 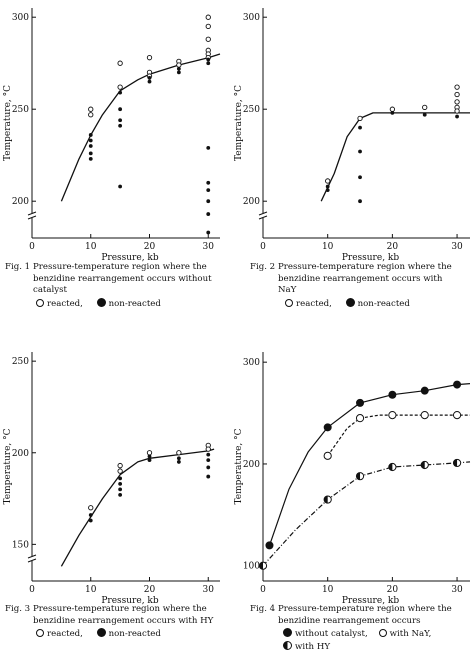 I want to click on fig1-axis-break, so click(x=32, y=215).